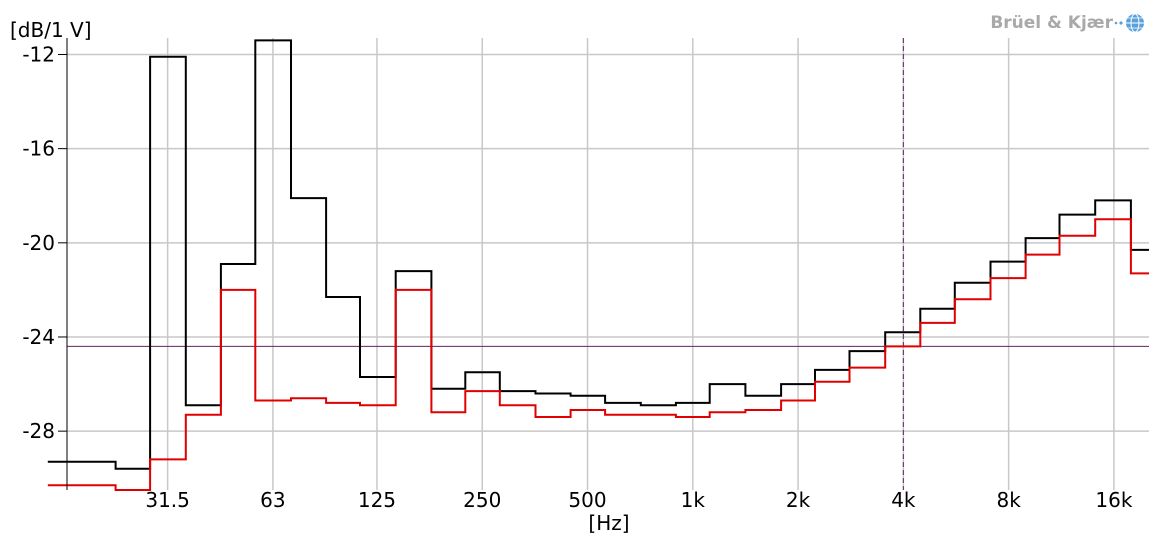 Image resolution: width=1149 pixels, height=538 pixels. What do you see at coordinates (38, 243) in the screenshot?
I see `y-tick-label: -20` at bounding box center [38, 243].